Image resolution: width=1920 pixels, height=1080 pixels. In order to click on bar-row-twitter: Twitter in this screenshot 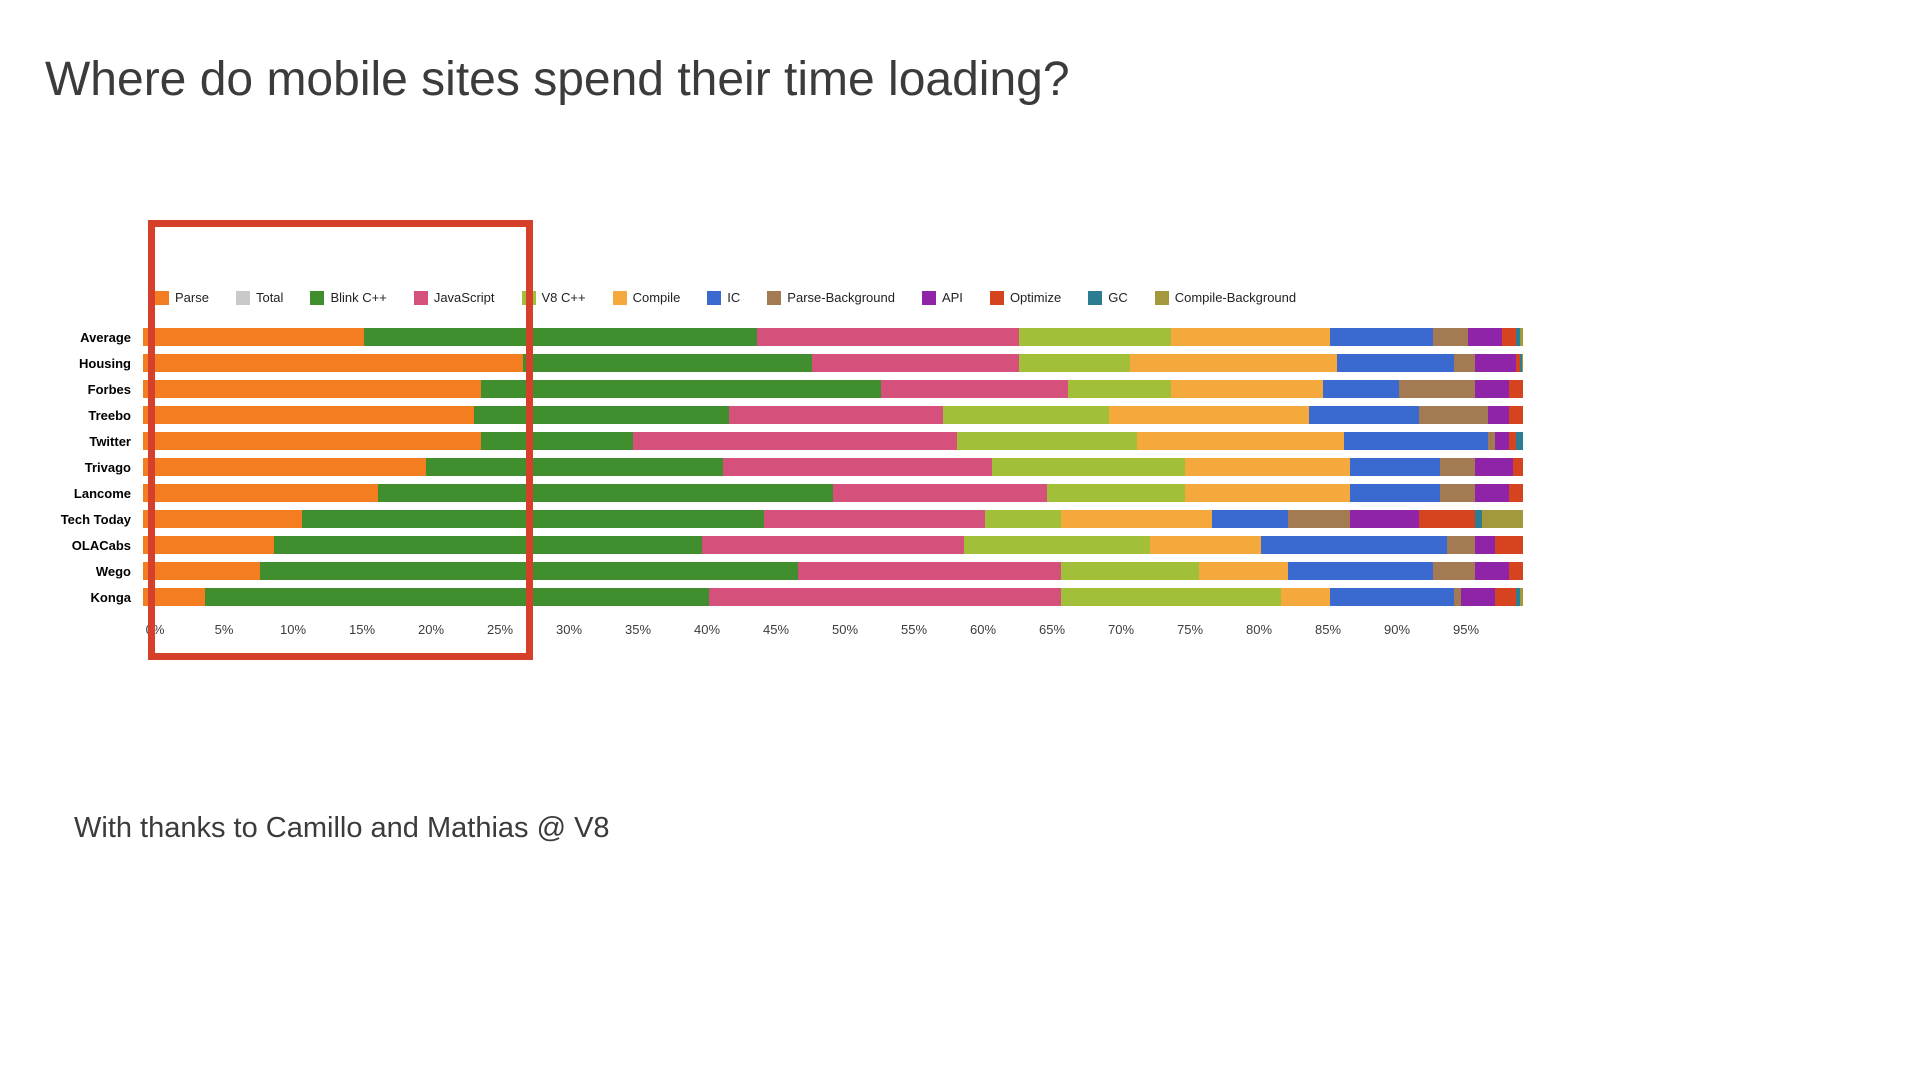, I will do `click(770, 441)`.